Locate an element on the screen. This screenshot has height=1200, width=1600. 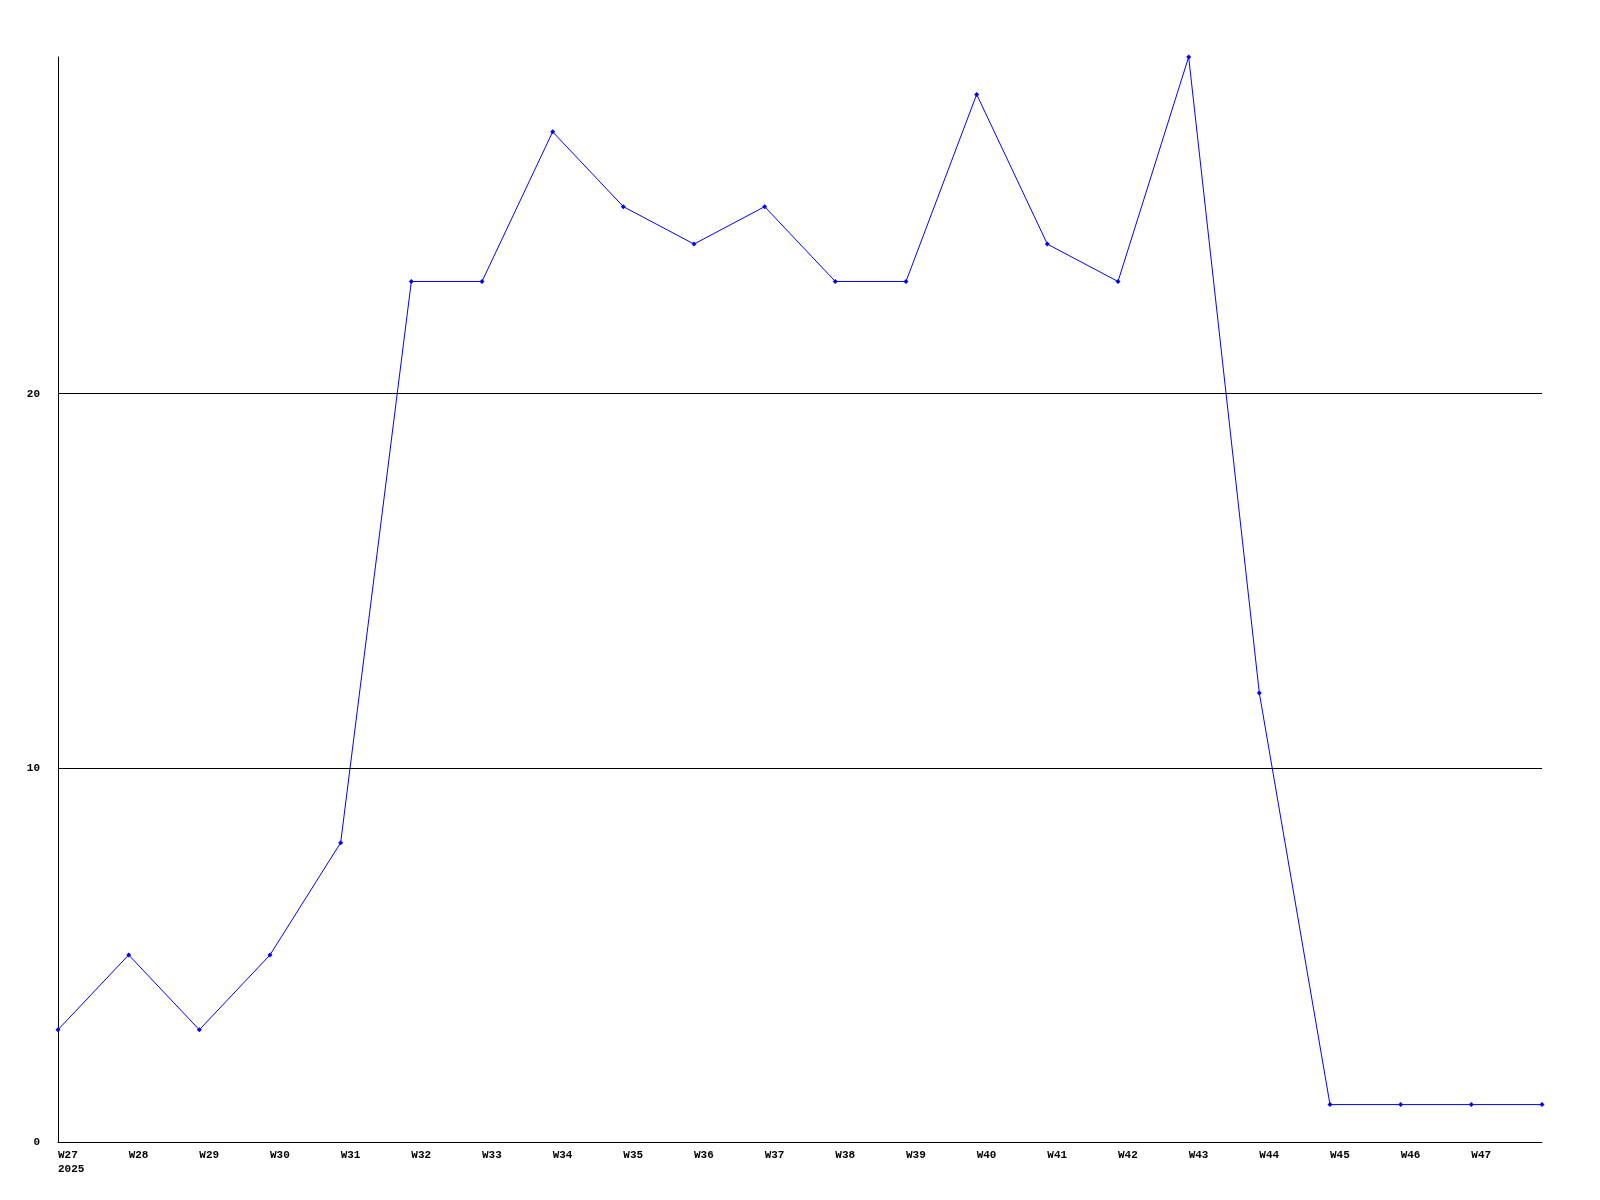
x-tick-label: W39 is located at coordinates (916, 1155).